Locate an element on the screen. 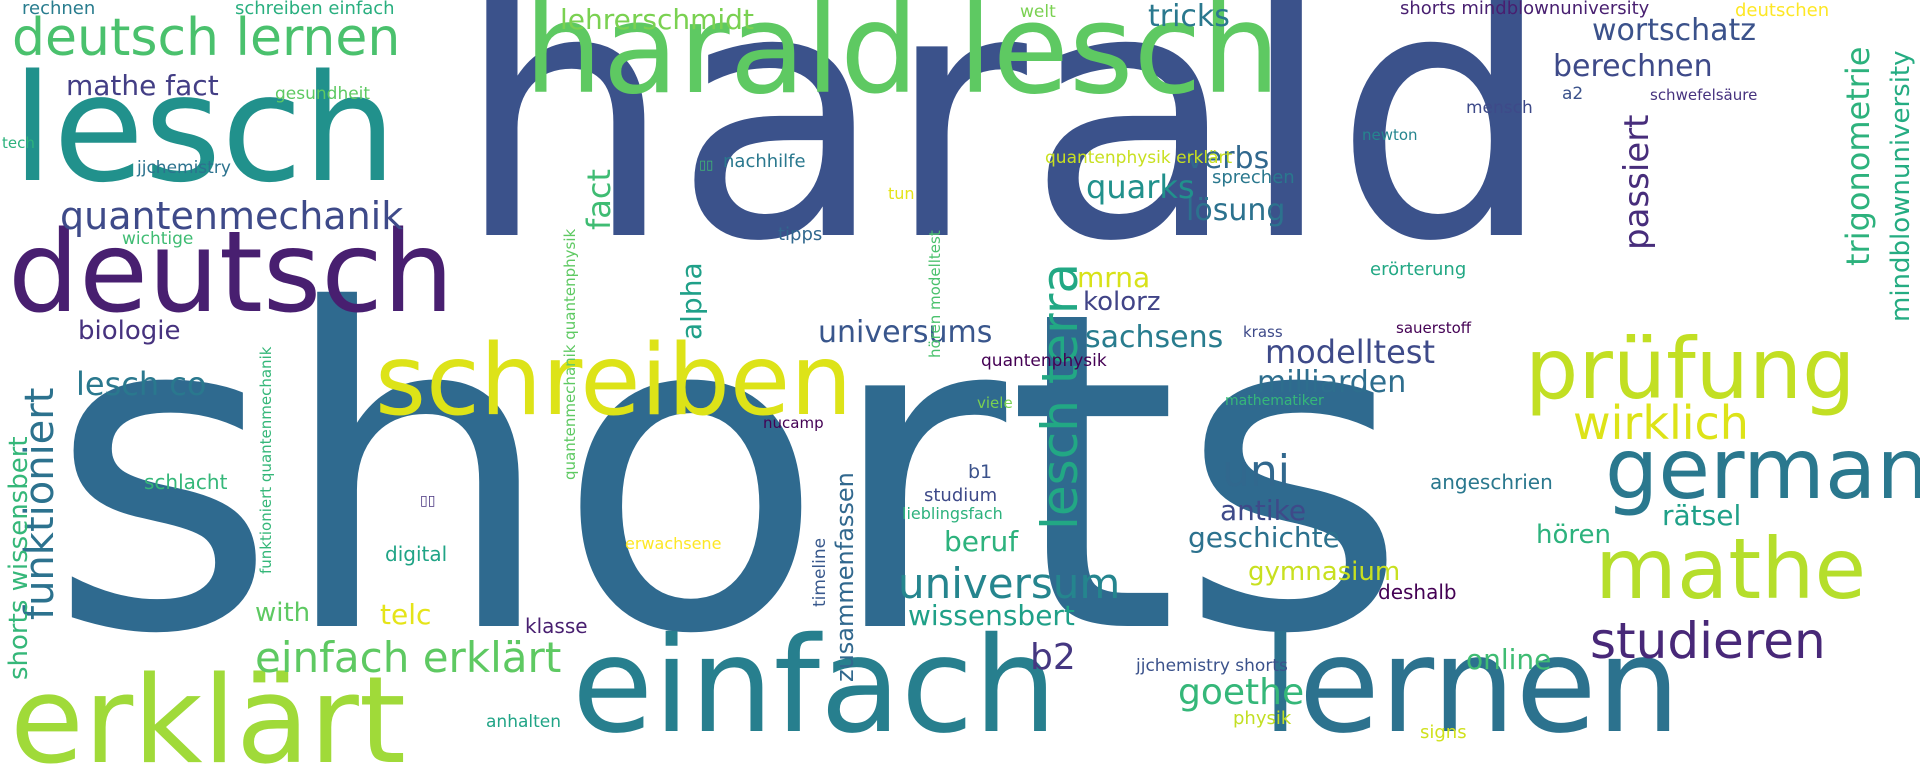 Image resolution: width=1920 pixels, height=768 pixels. word-schreiben-einfach: schreiben einfach is located at coordinates (315, 9).